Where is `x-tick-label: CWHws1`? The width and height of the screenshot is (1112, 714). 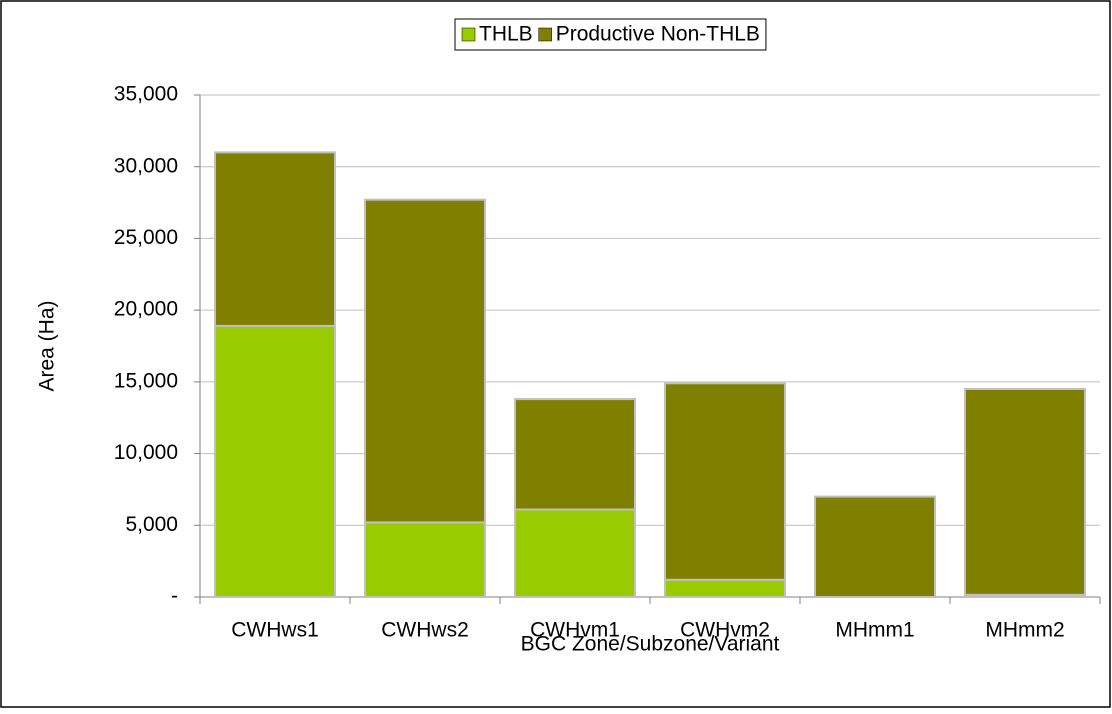
x-tick-label: CWHws1 is located at coordinates (275, 630).